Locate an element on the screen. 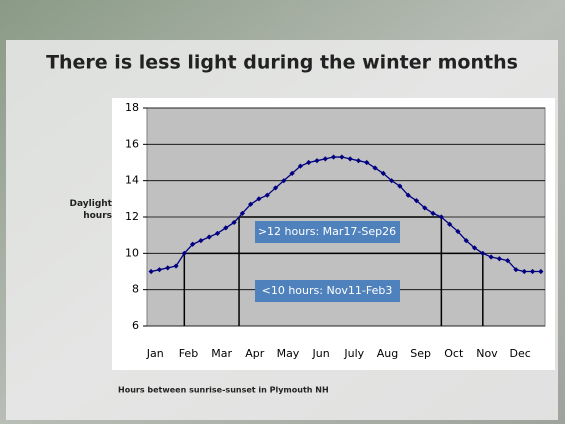  y-tick-label: 18 is located at coordinates (132, 107).